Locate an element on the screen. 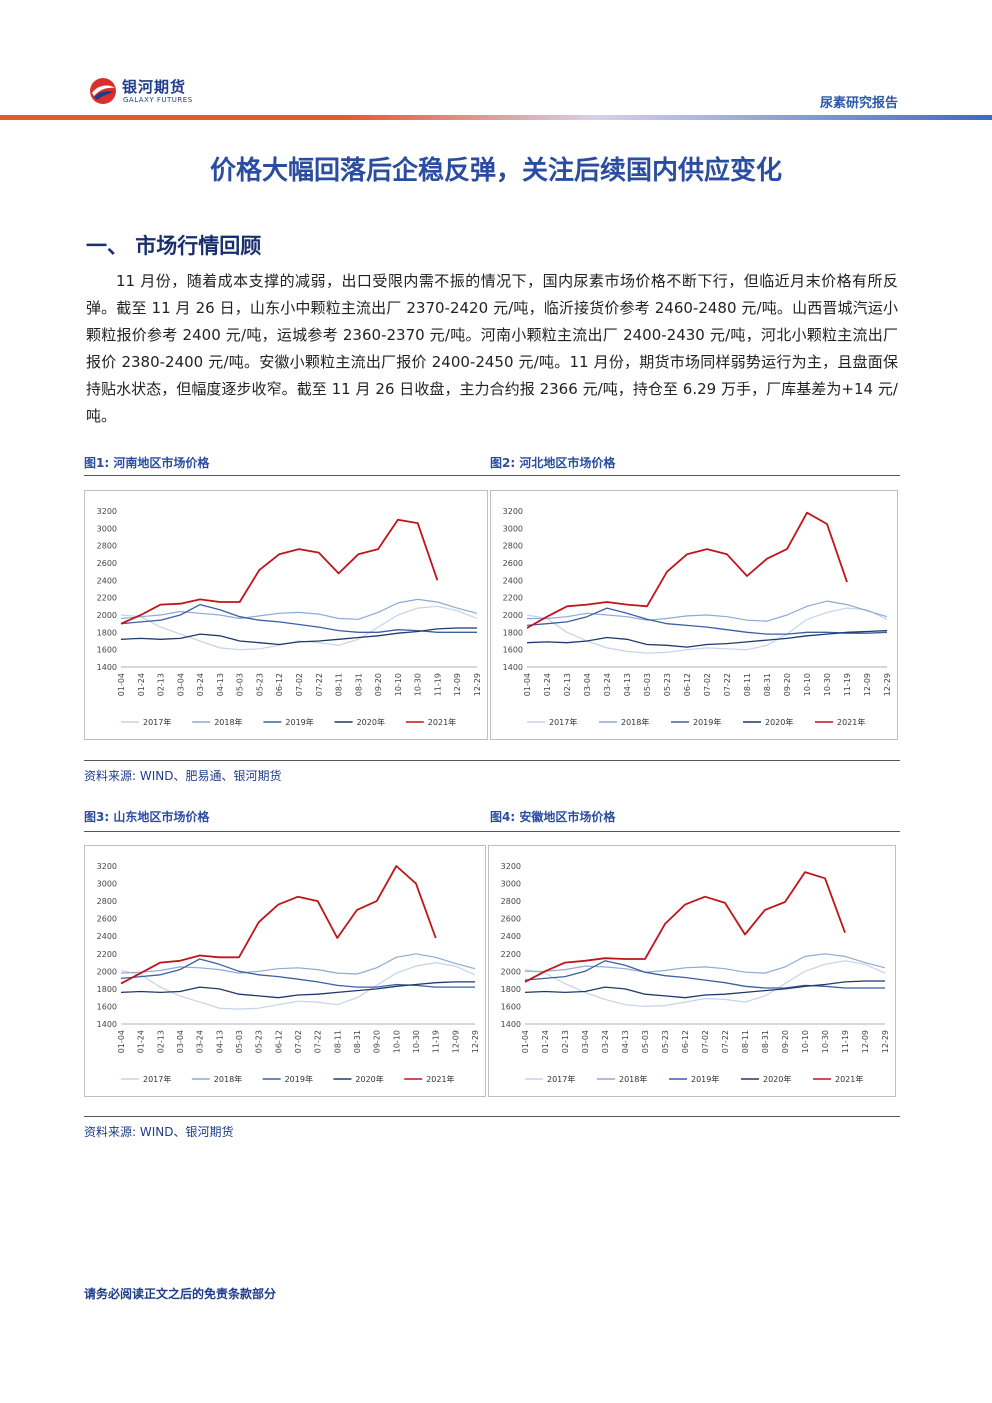 The width and height of the screenshot is (992, 1403). figure-4-label: 图4: 安徽地区市场价格 is located at coordinates (553, 817).